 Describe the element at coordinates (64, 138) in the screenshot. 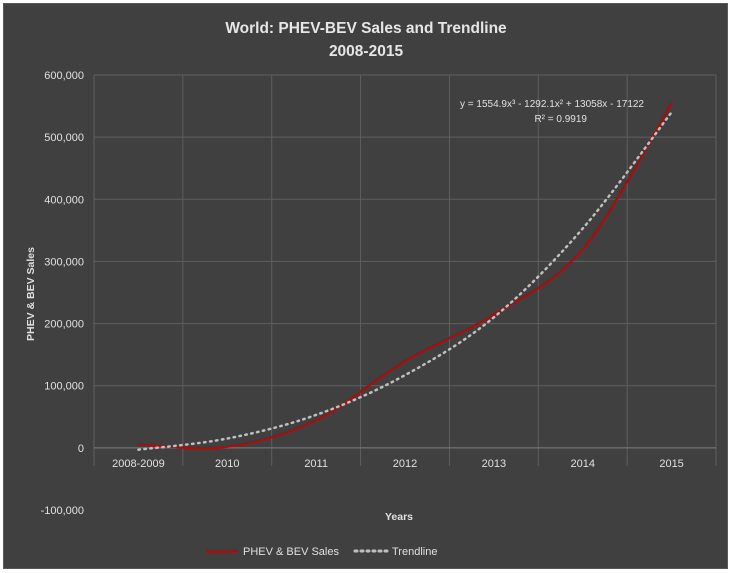

I see `y-tick-label: 500,000` at that location.